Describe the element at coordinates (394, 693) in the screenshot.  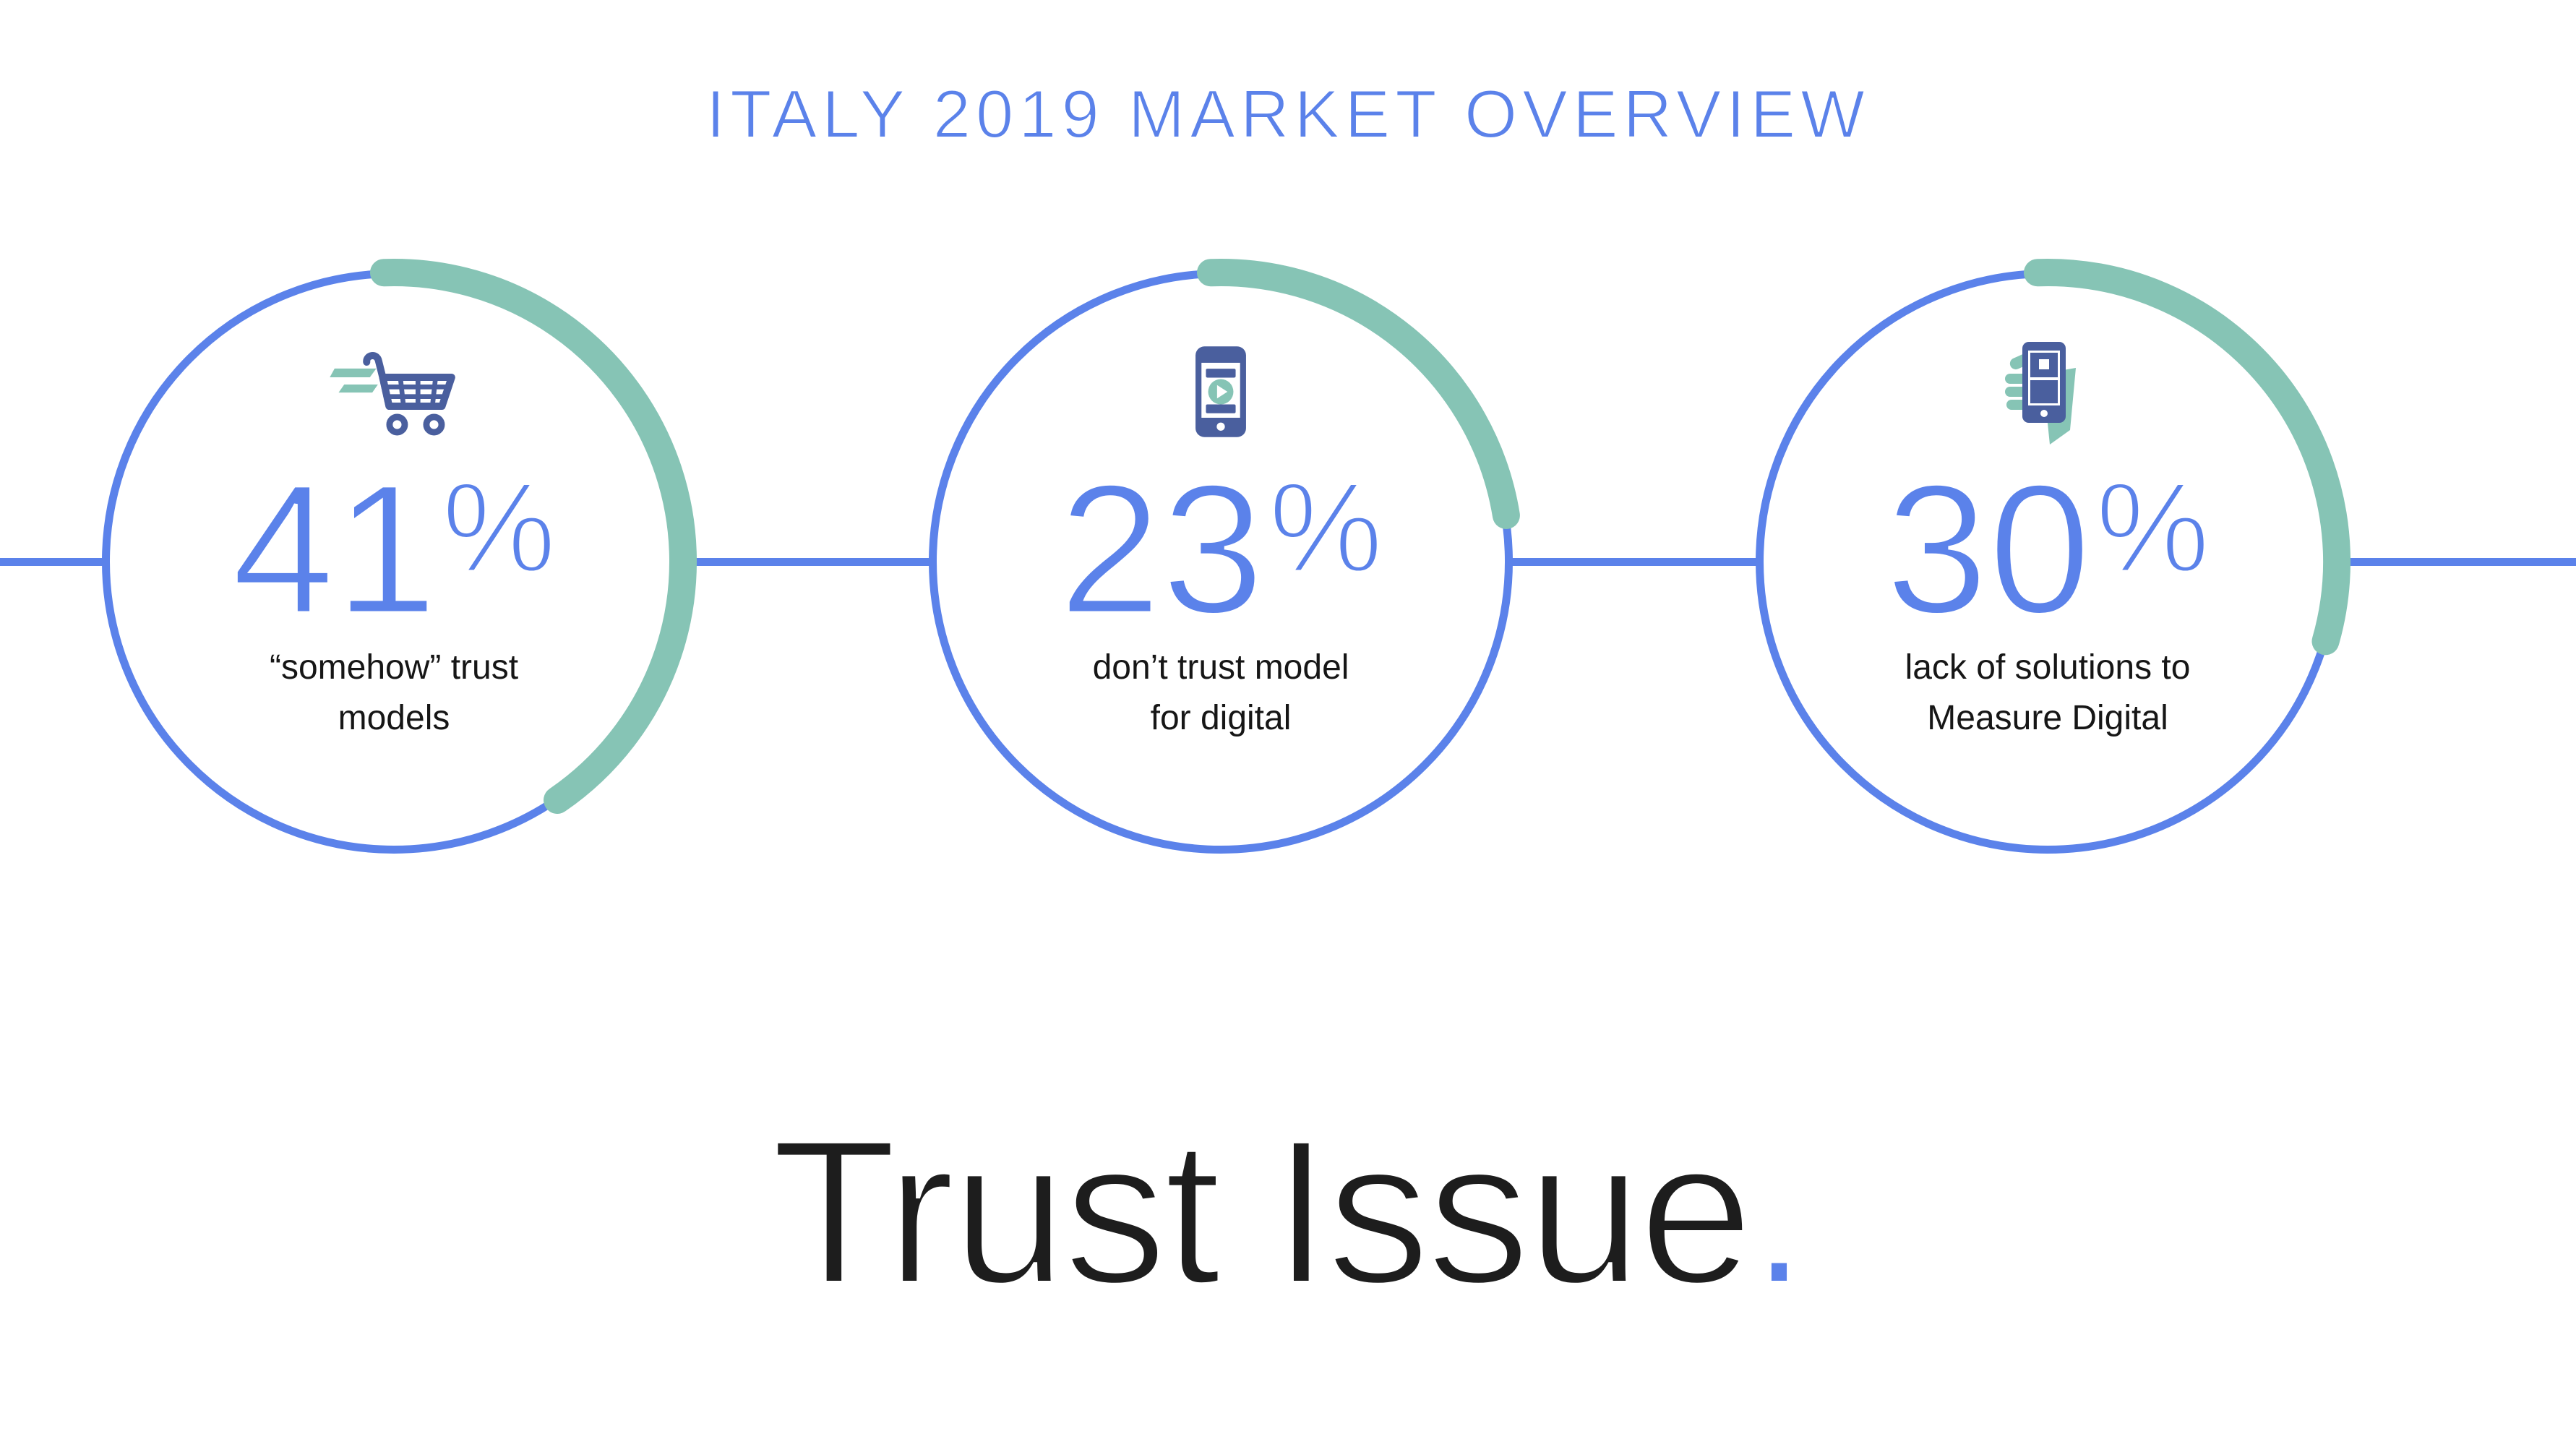
I see `stat-caption: “somehow” trust models` at that location.